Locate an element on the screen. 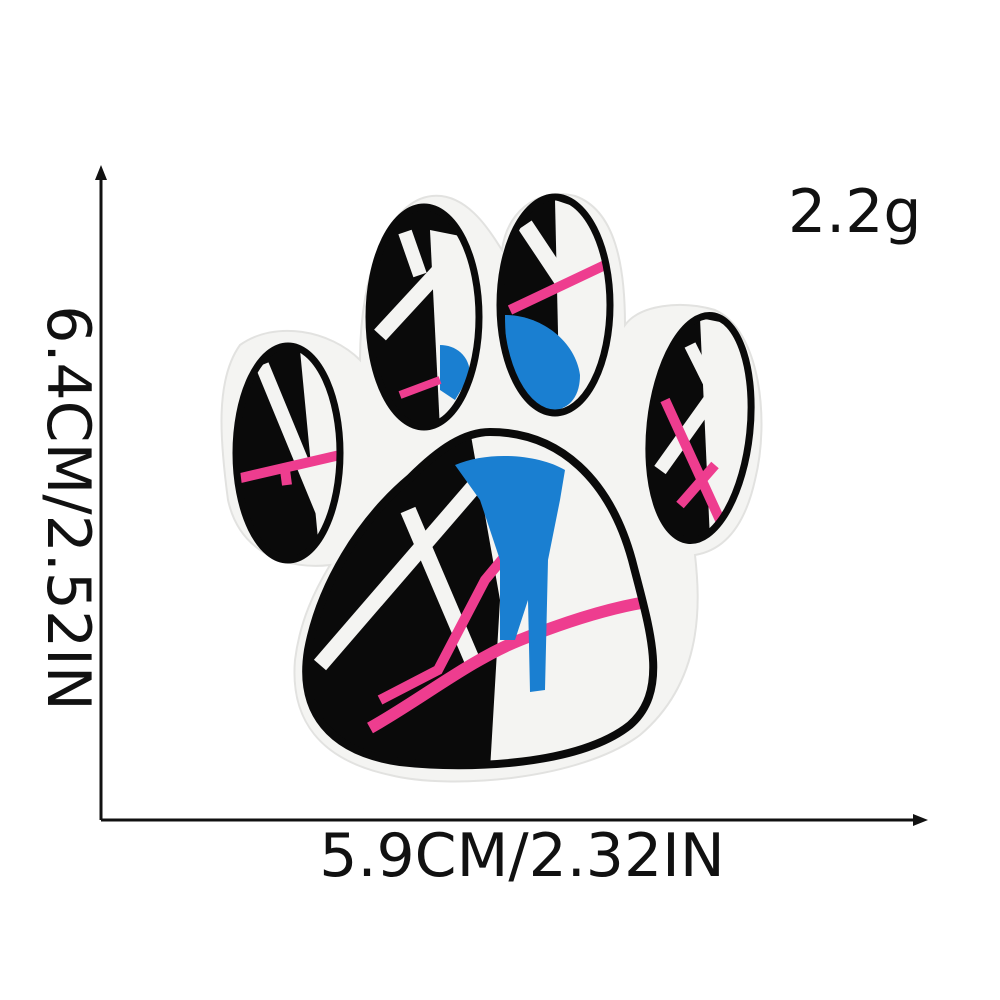 Image resolution: width=1000 pixels, height=1000 pixels. paw-toe-second is located at coordinates (424, 317).